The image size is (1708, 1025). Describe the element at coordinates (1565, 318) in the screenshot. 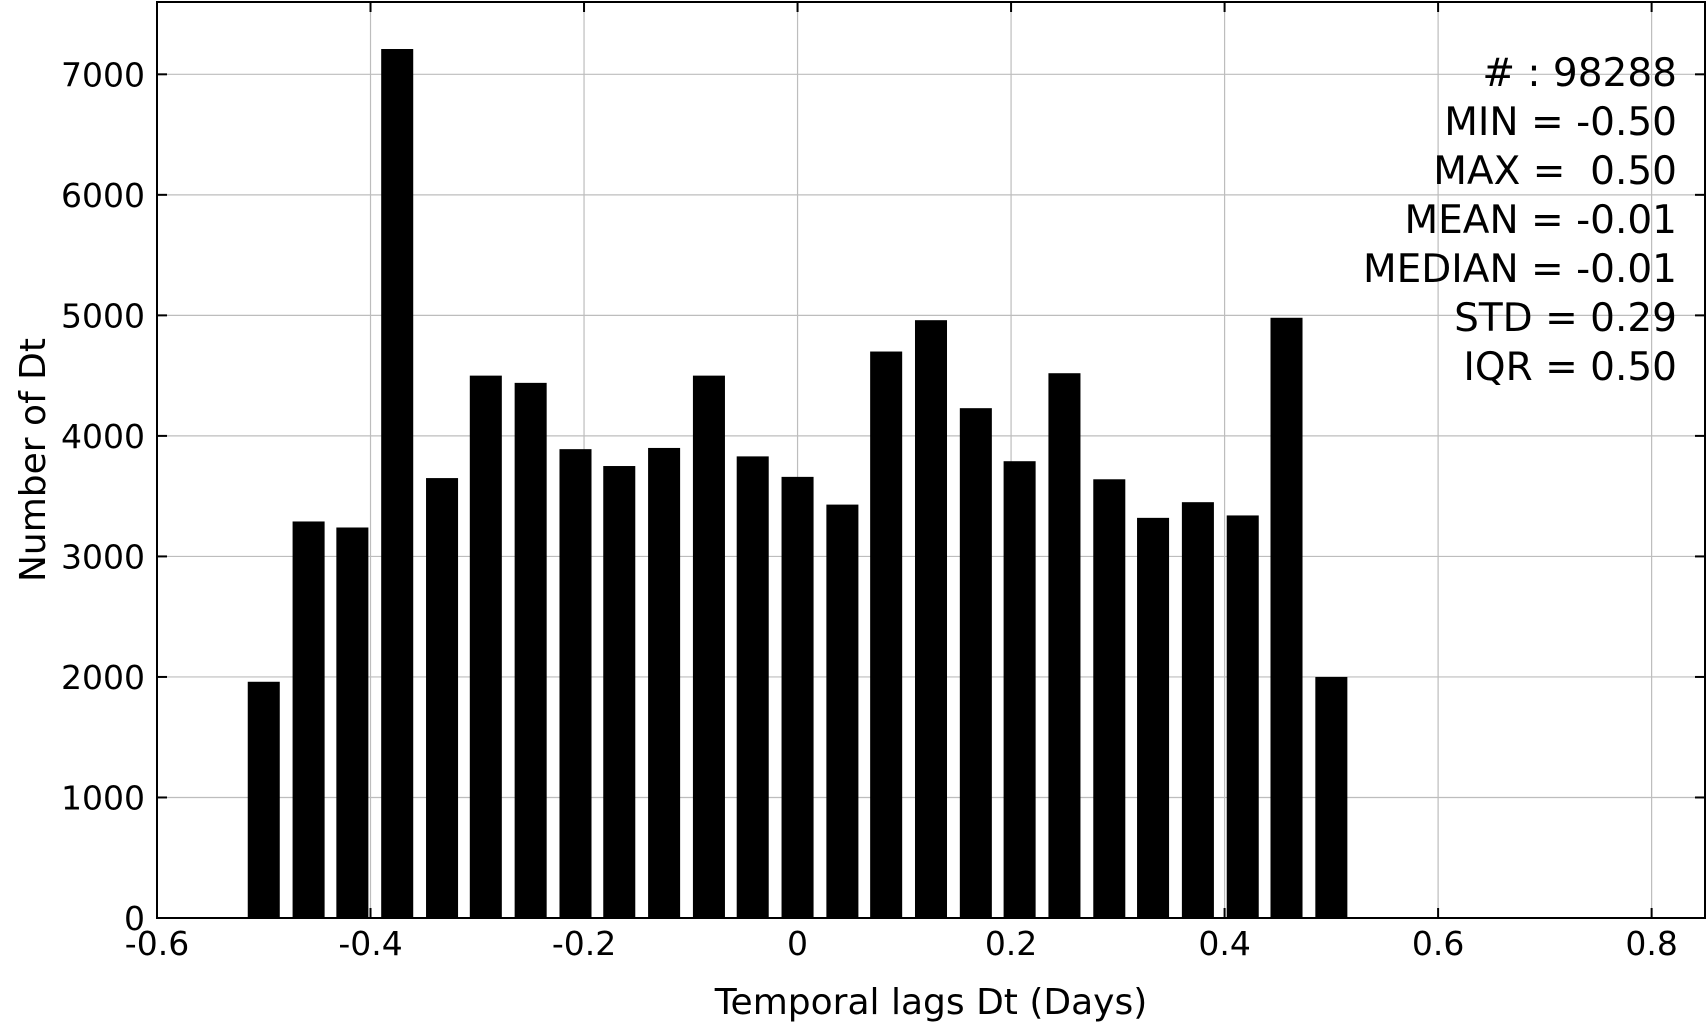

I see `stats-std: STD = 0.29` at that location.